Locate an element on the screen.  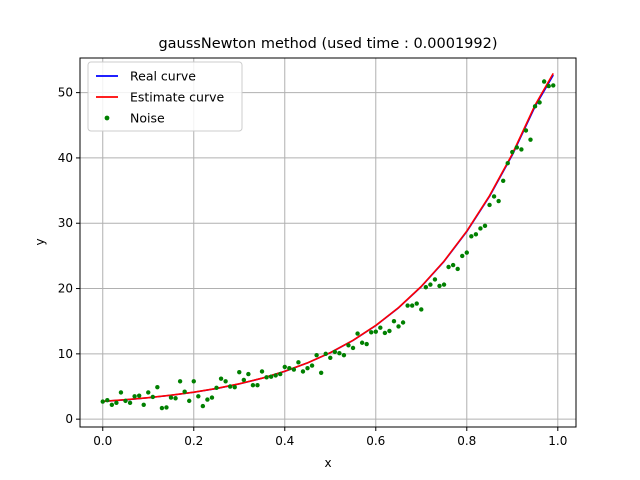
x-tick-label: 0.6 is located at coordinates (375, 441).